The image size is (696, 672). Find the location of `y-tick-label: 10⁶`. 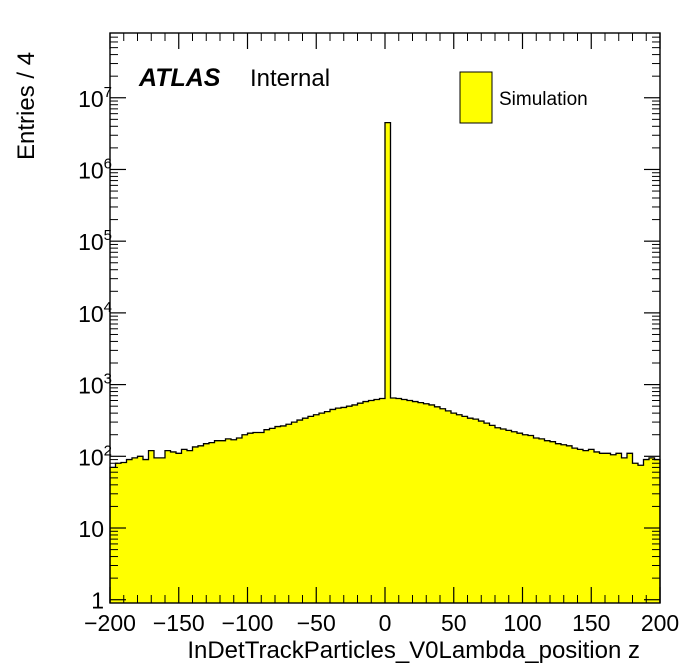

y-tick-label: 10⁶ is located at coordinates (95, 169).